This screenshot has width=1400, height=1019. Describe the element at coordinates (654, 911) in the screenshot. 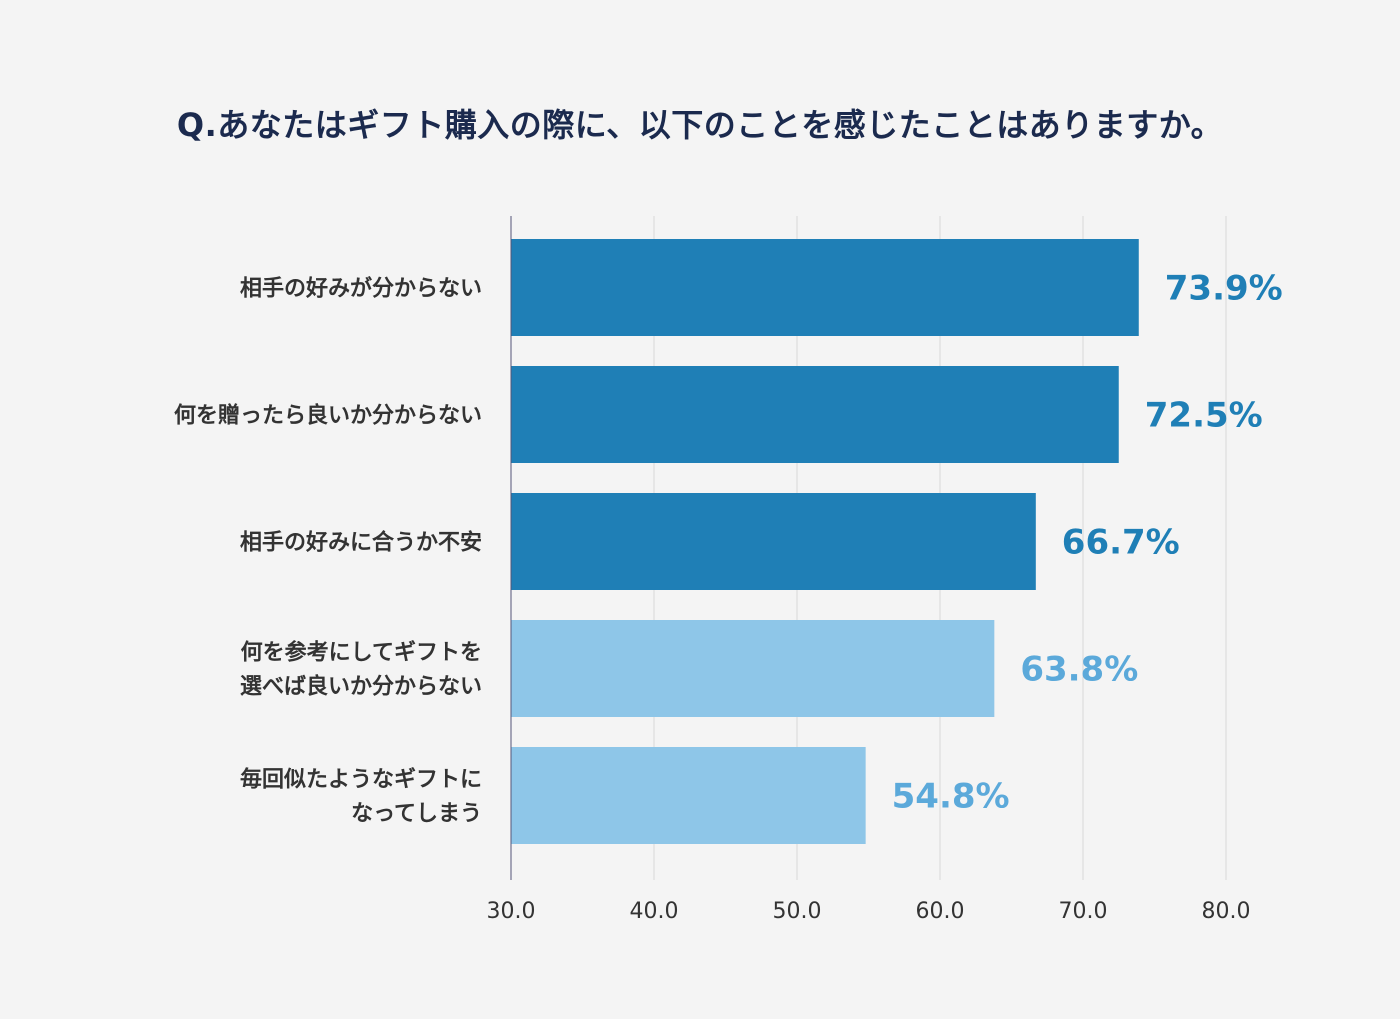

I see `x-tick-label: 40.0` at that location.